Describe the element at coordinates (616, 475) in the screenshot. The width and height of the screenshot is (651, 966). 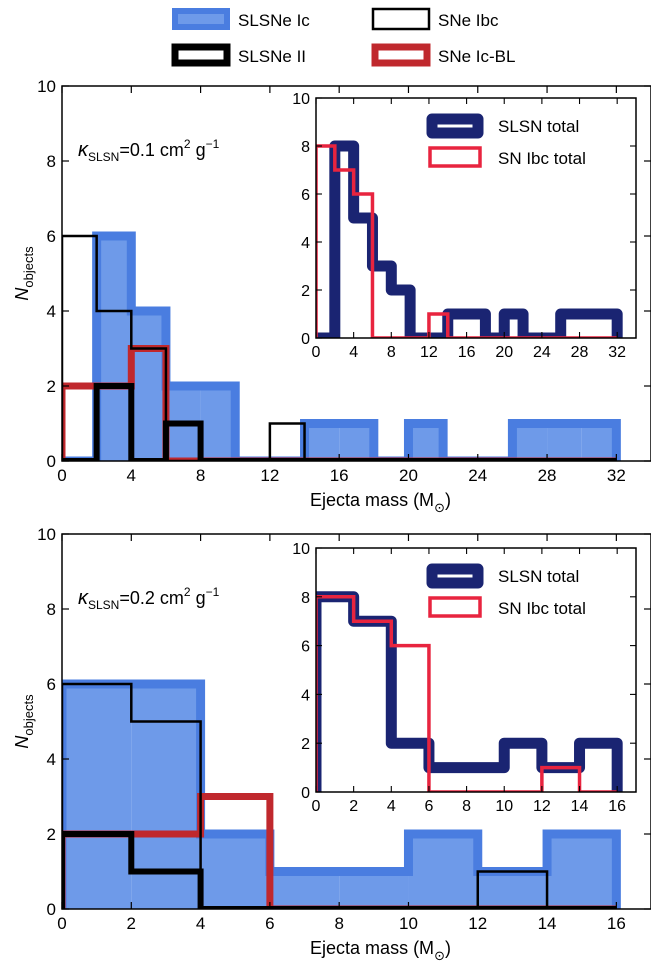
I see `x-tick-label: 32` at that location.